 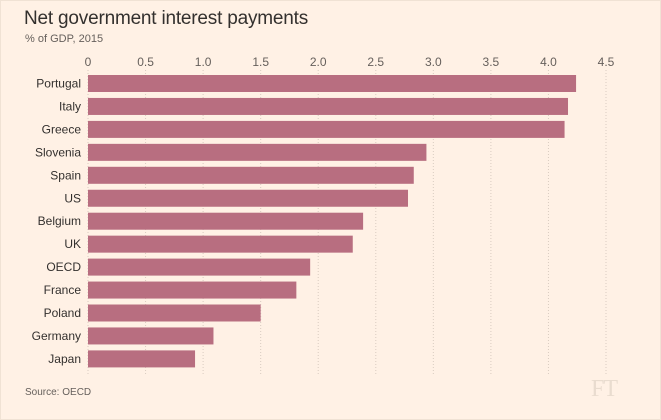 I want to click on category-label: Japan, so click(x=64, y=359).